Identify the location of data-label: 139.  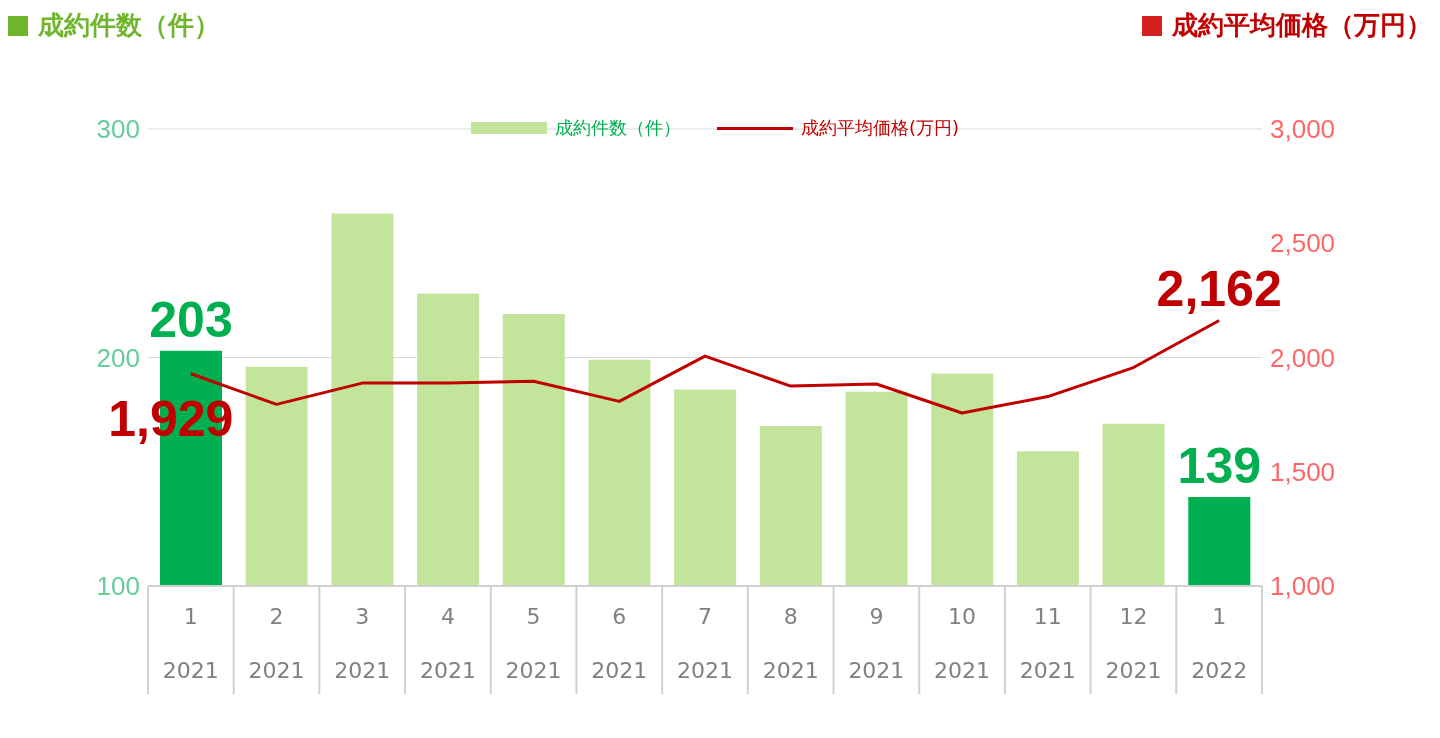
(1219, 465).